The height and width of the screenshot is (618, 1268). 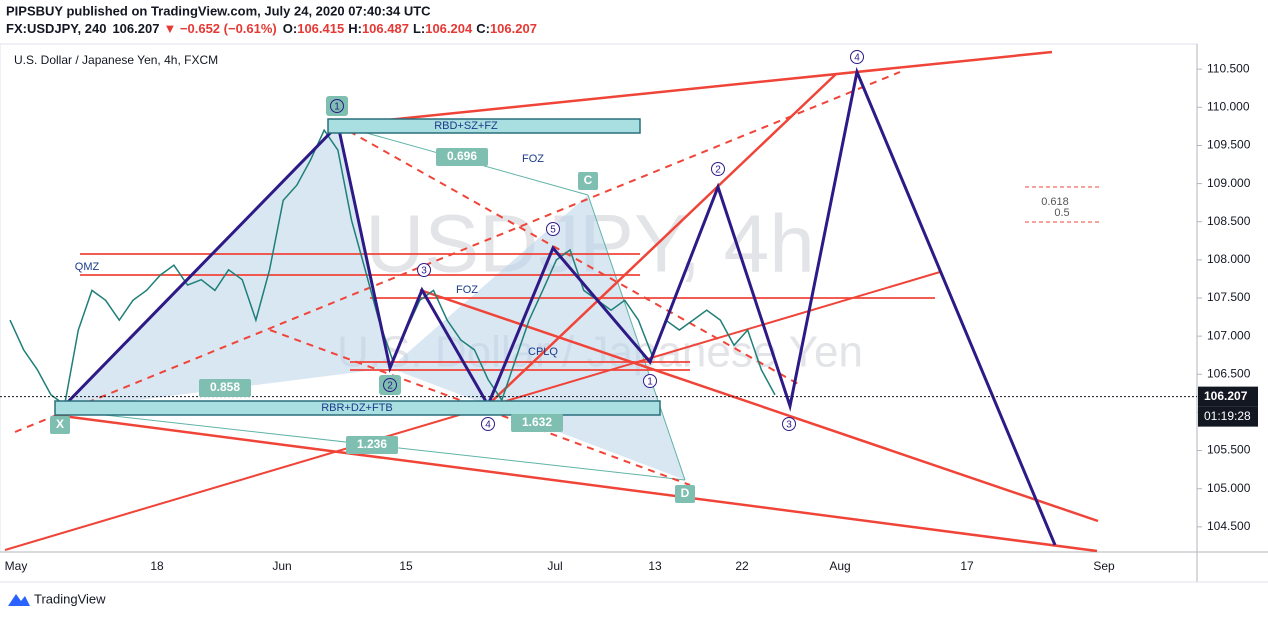 I want to click on x-tick-label: 17, so click(x=967, y=566).